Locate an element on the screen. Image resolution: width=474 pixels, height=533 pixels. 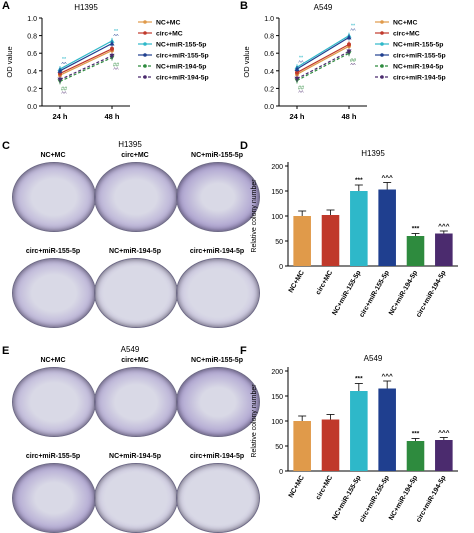
y-tick-label: 0 is located at coordinates (281, 472).